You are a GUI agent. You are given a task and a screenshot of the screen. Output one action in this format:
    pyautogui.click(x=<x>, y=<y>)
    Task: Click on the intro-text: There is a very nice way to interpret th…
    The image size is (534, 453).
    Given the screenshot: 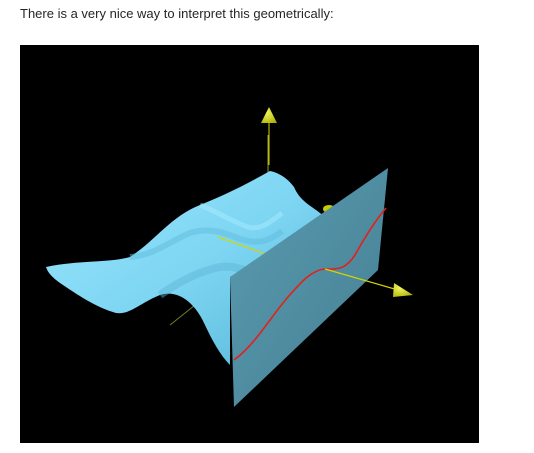 What is the action you would take?
    pyautogui.click(x=177, y=13)
    